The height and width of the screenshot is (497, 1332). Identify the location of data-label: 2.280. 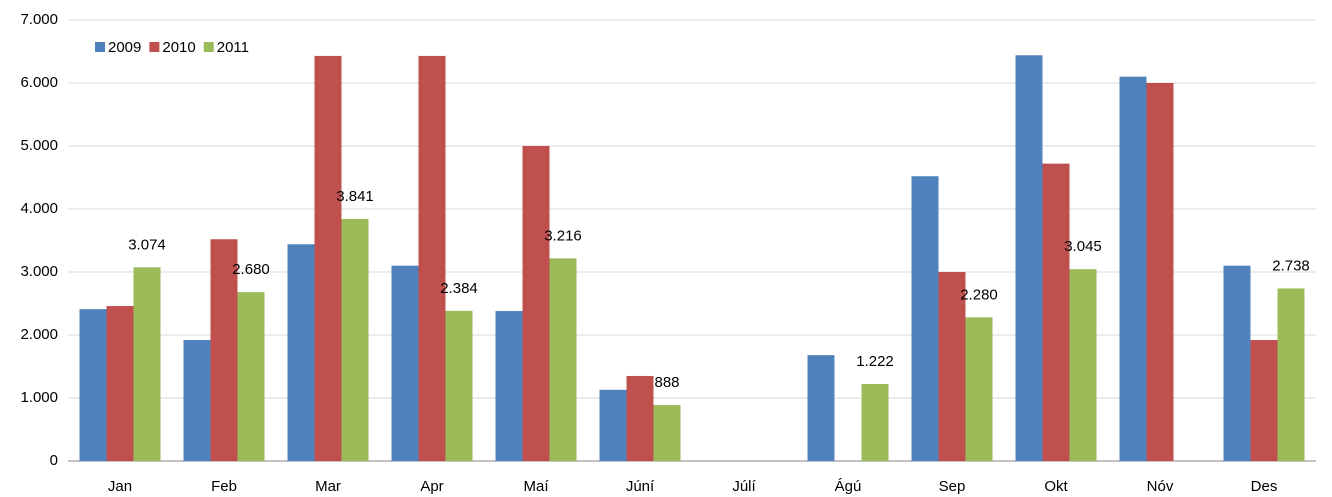
(979, 294).